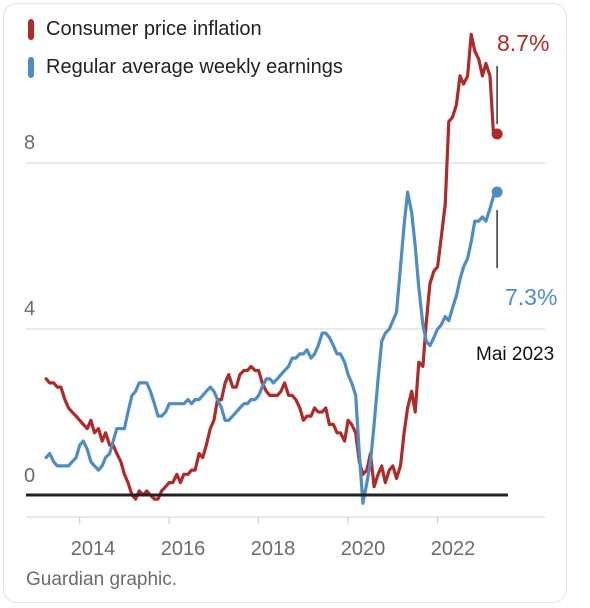 This screenshot has width=590, height=608. Describe the element at coordinates (183, 549) in the screenshot. I see `x-tick-label-2016: 2016` at that location.